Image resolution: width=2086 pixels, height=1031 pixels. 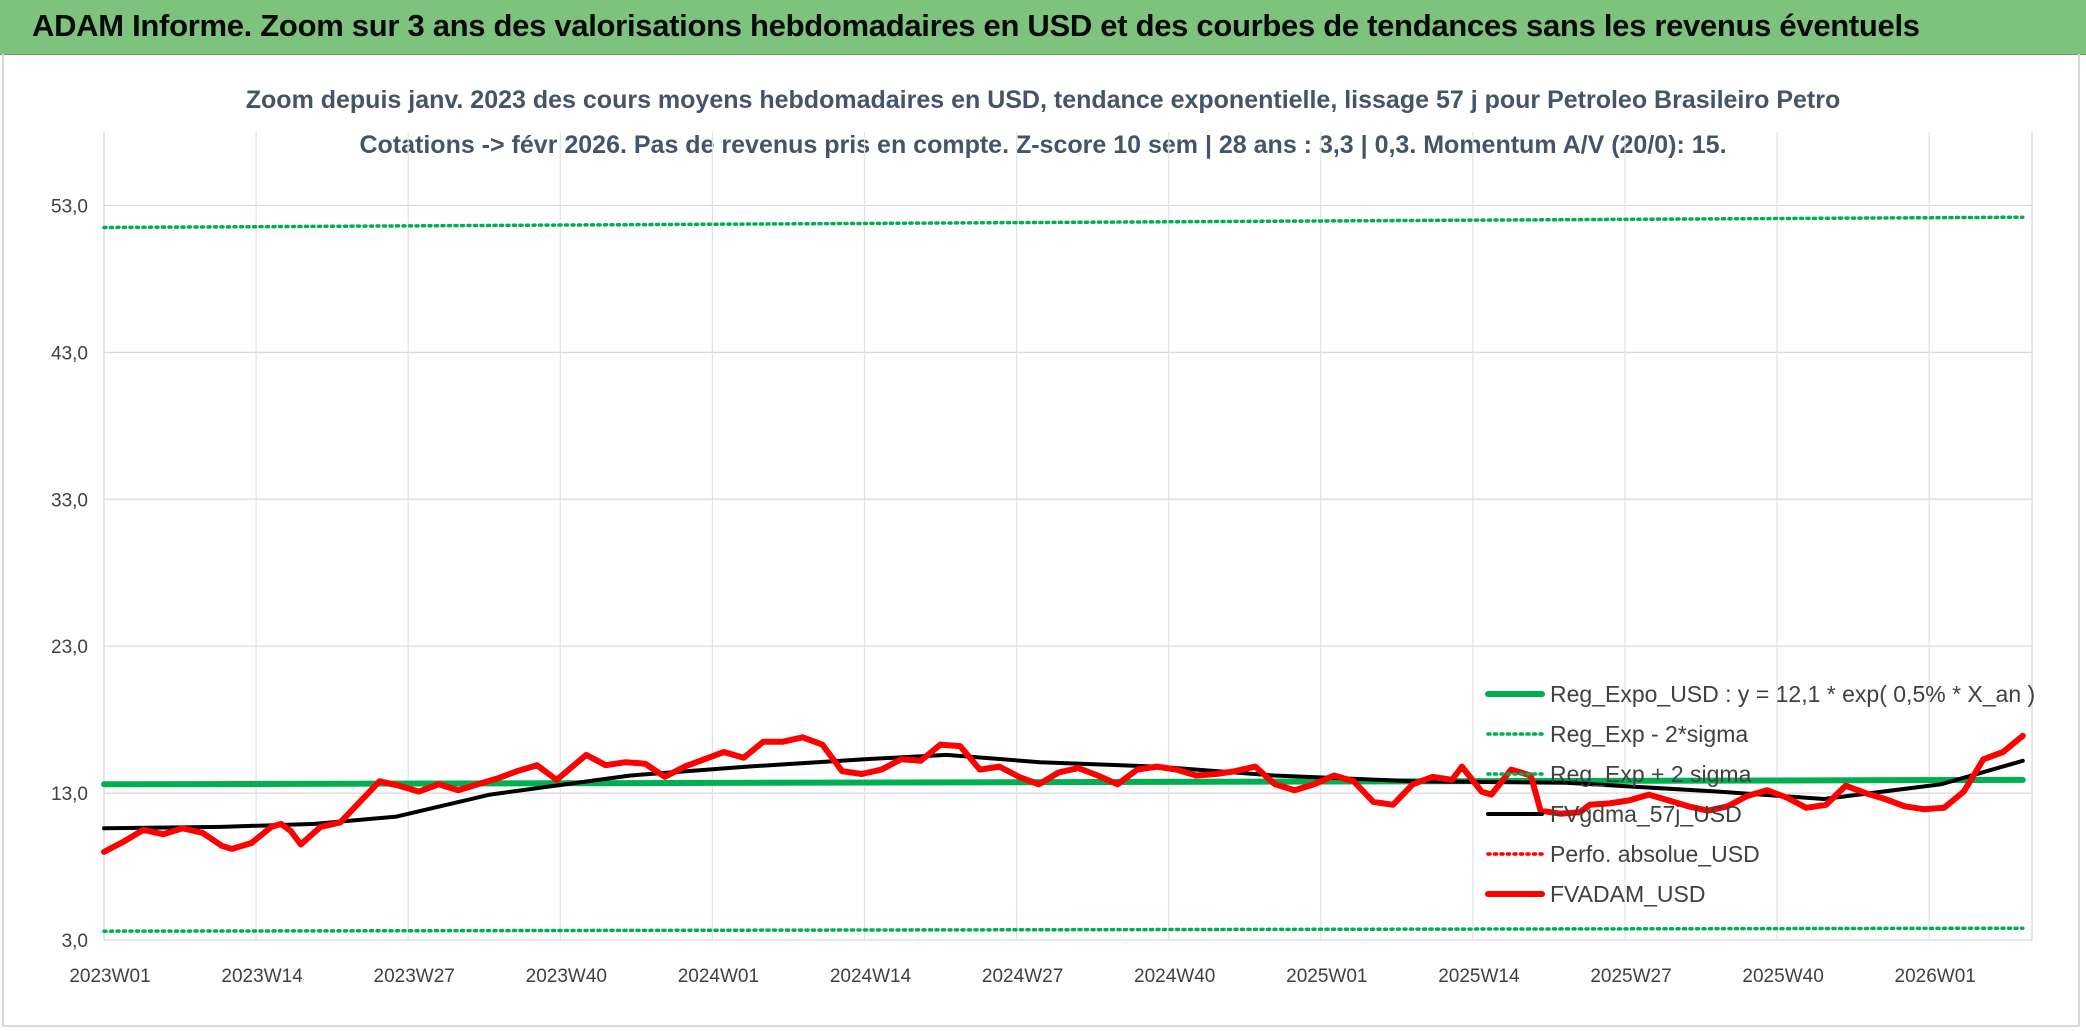 What do you see at coordinates (1782, 976) in the screenshot?
I see `x-tick-label: 2025W40` at bounding box center [1782, 976].